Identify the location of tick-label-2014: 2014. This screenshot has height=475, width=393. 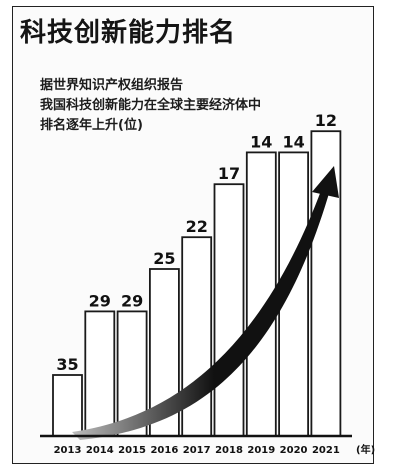
(100, 450).